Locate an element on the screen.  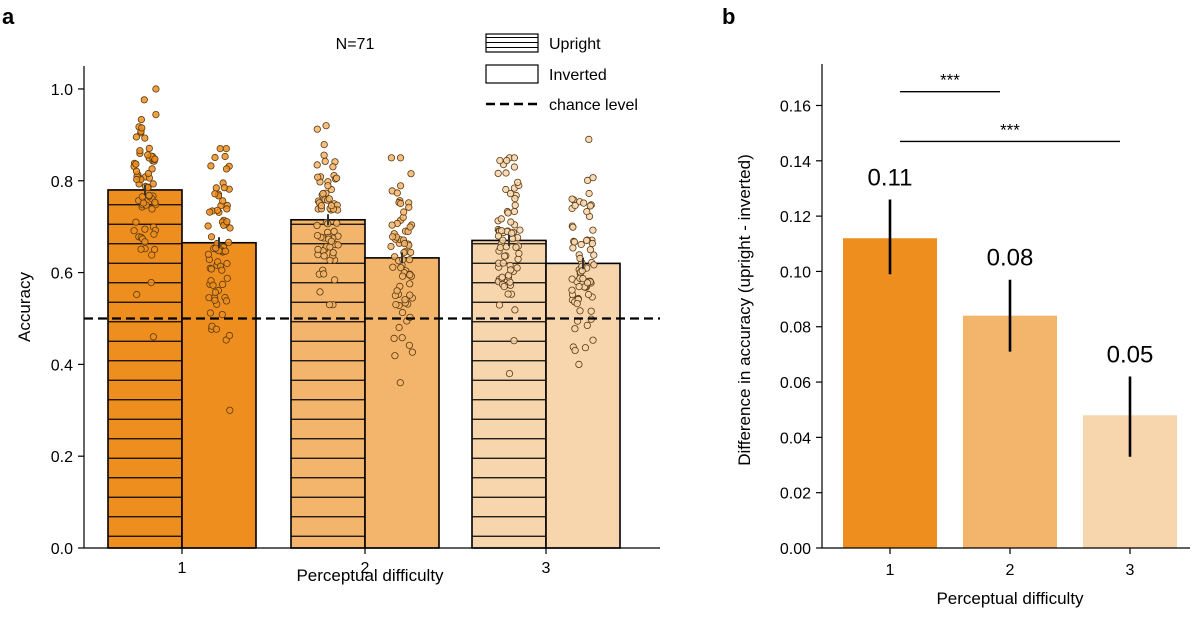
y-tick-label: 0.04 is located at coordinates (795, 438).